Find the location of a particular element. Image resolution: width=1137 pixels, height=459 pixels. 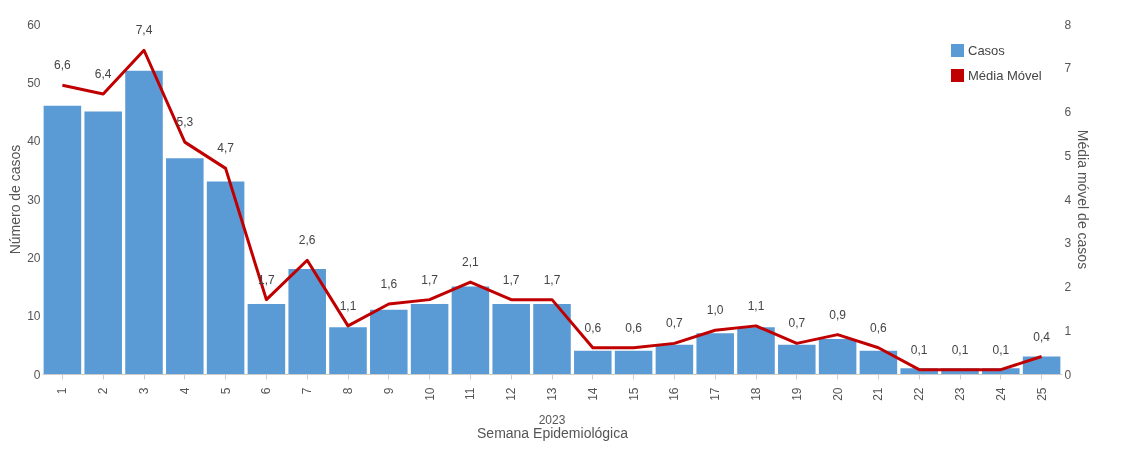

y2-tick-label: 3 is located at coordinates (1068, 243).